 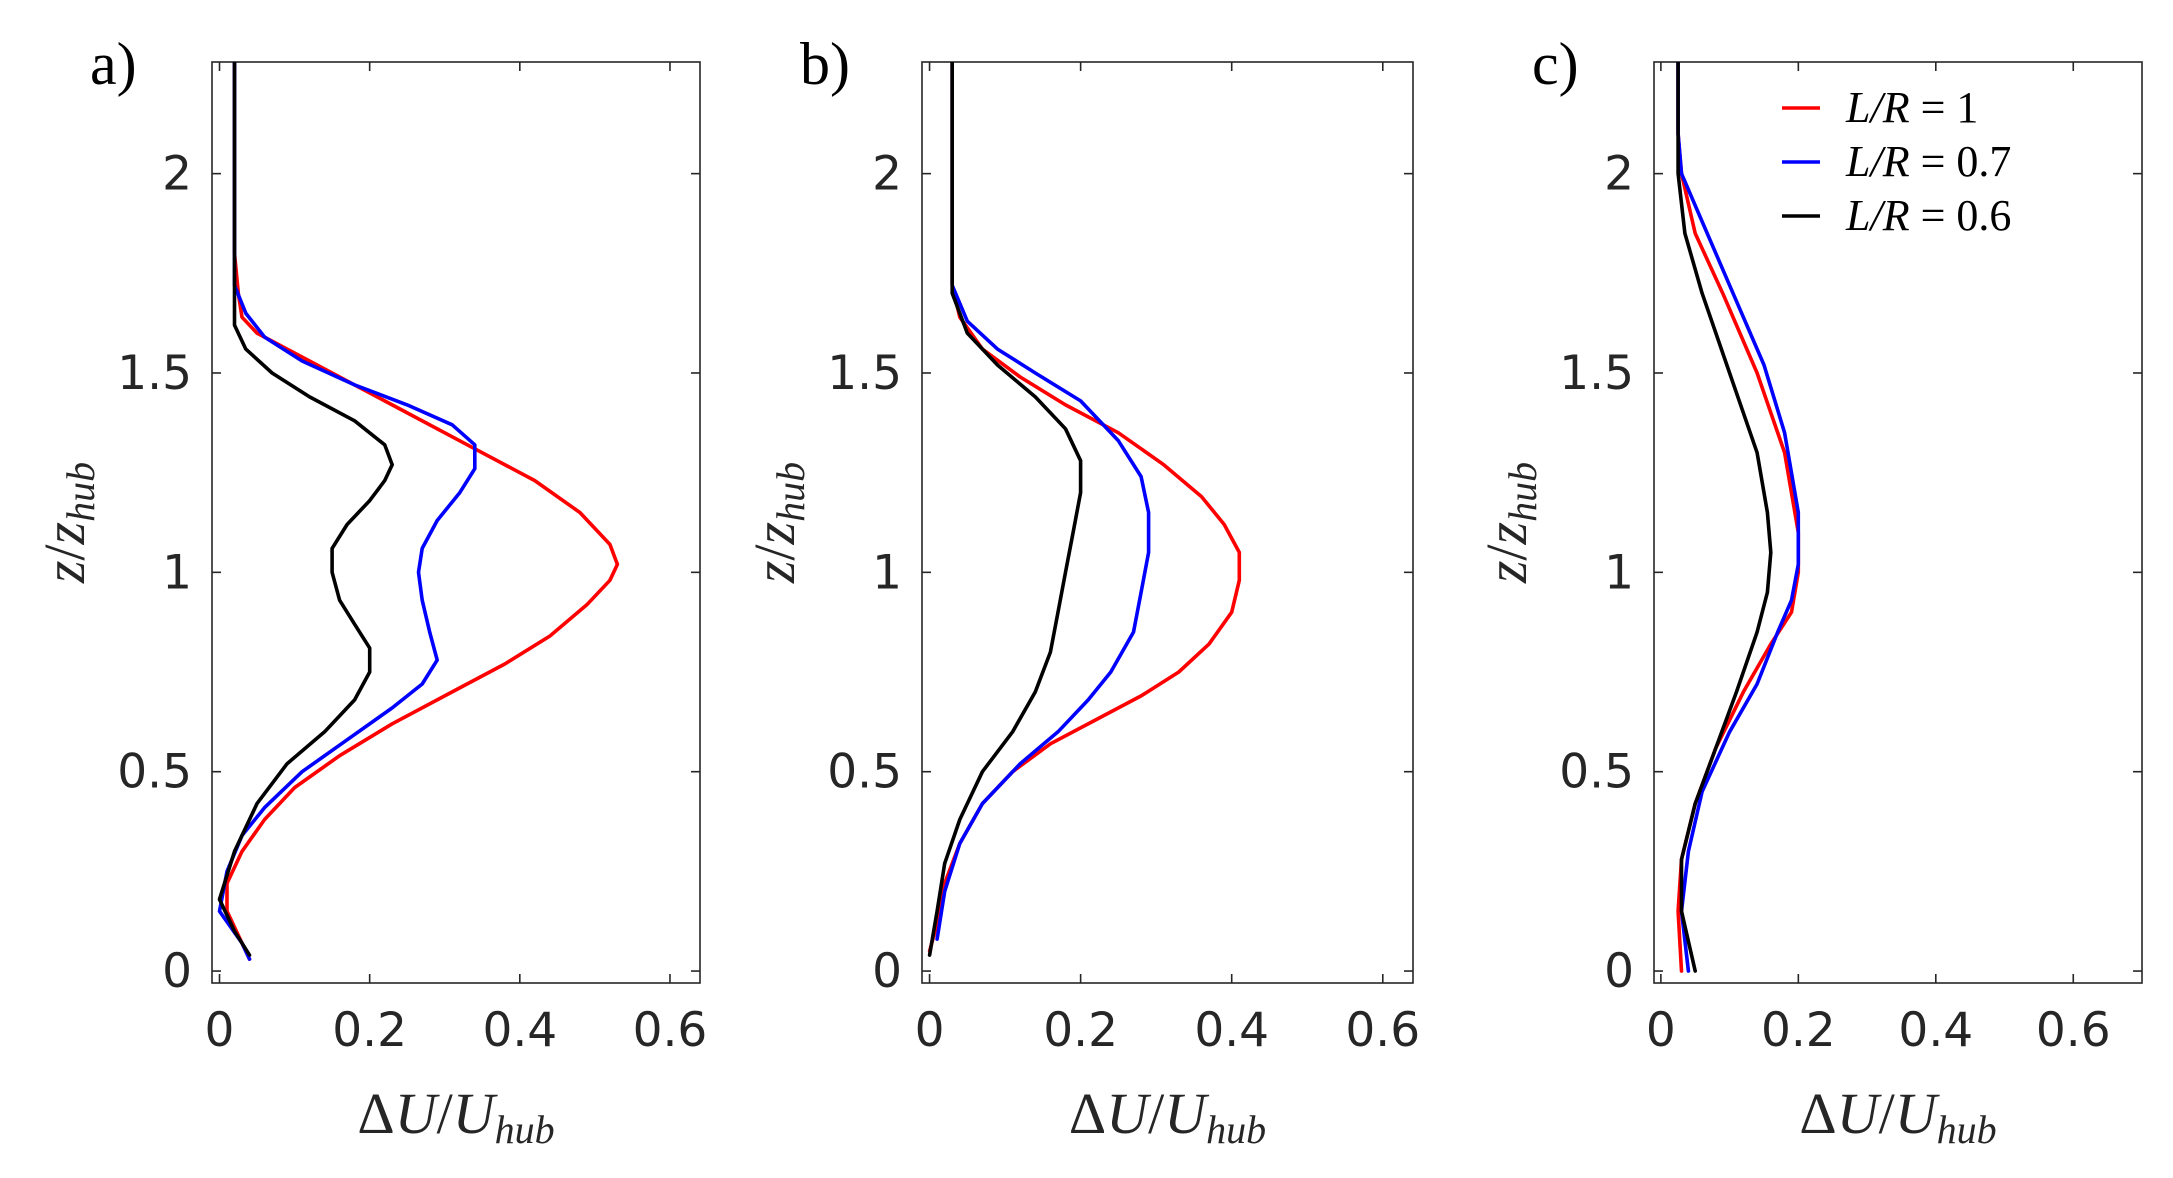 What do you see at coordinates (1928, 161) in the screenshot?
I see `legend-label: L/R = 0.7` at bounding box center [1928, 161].